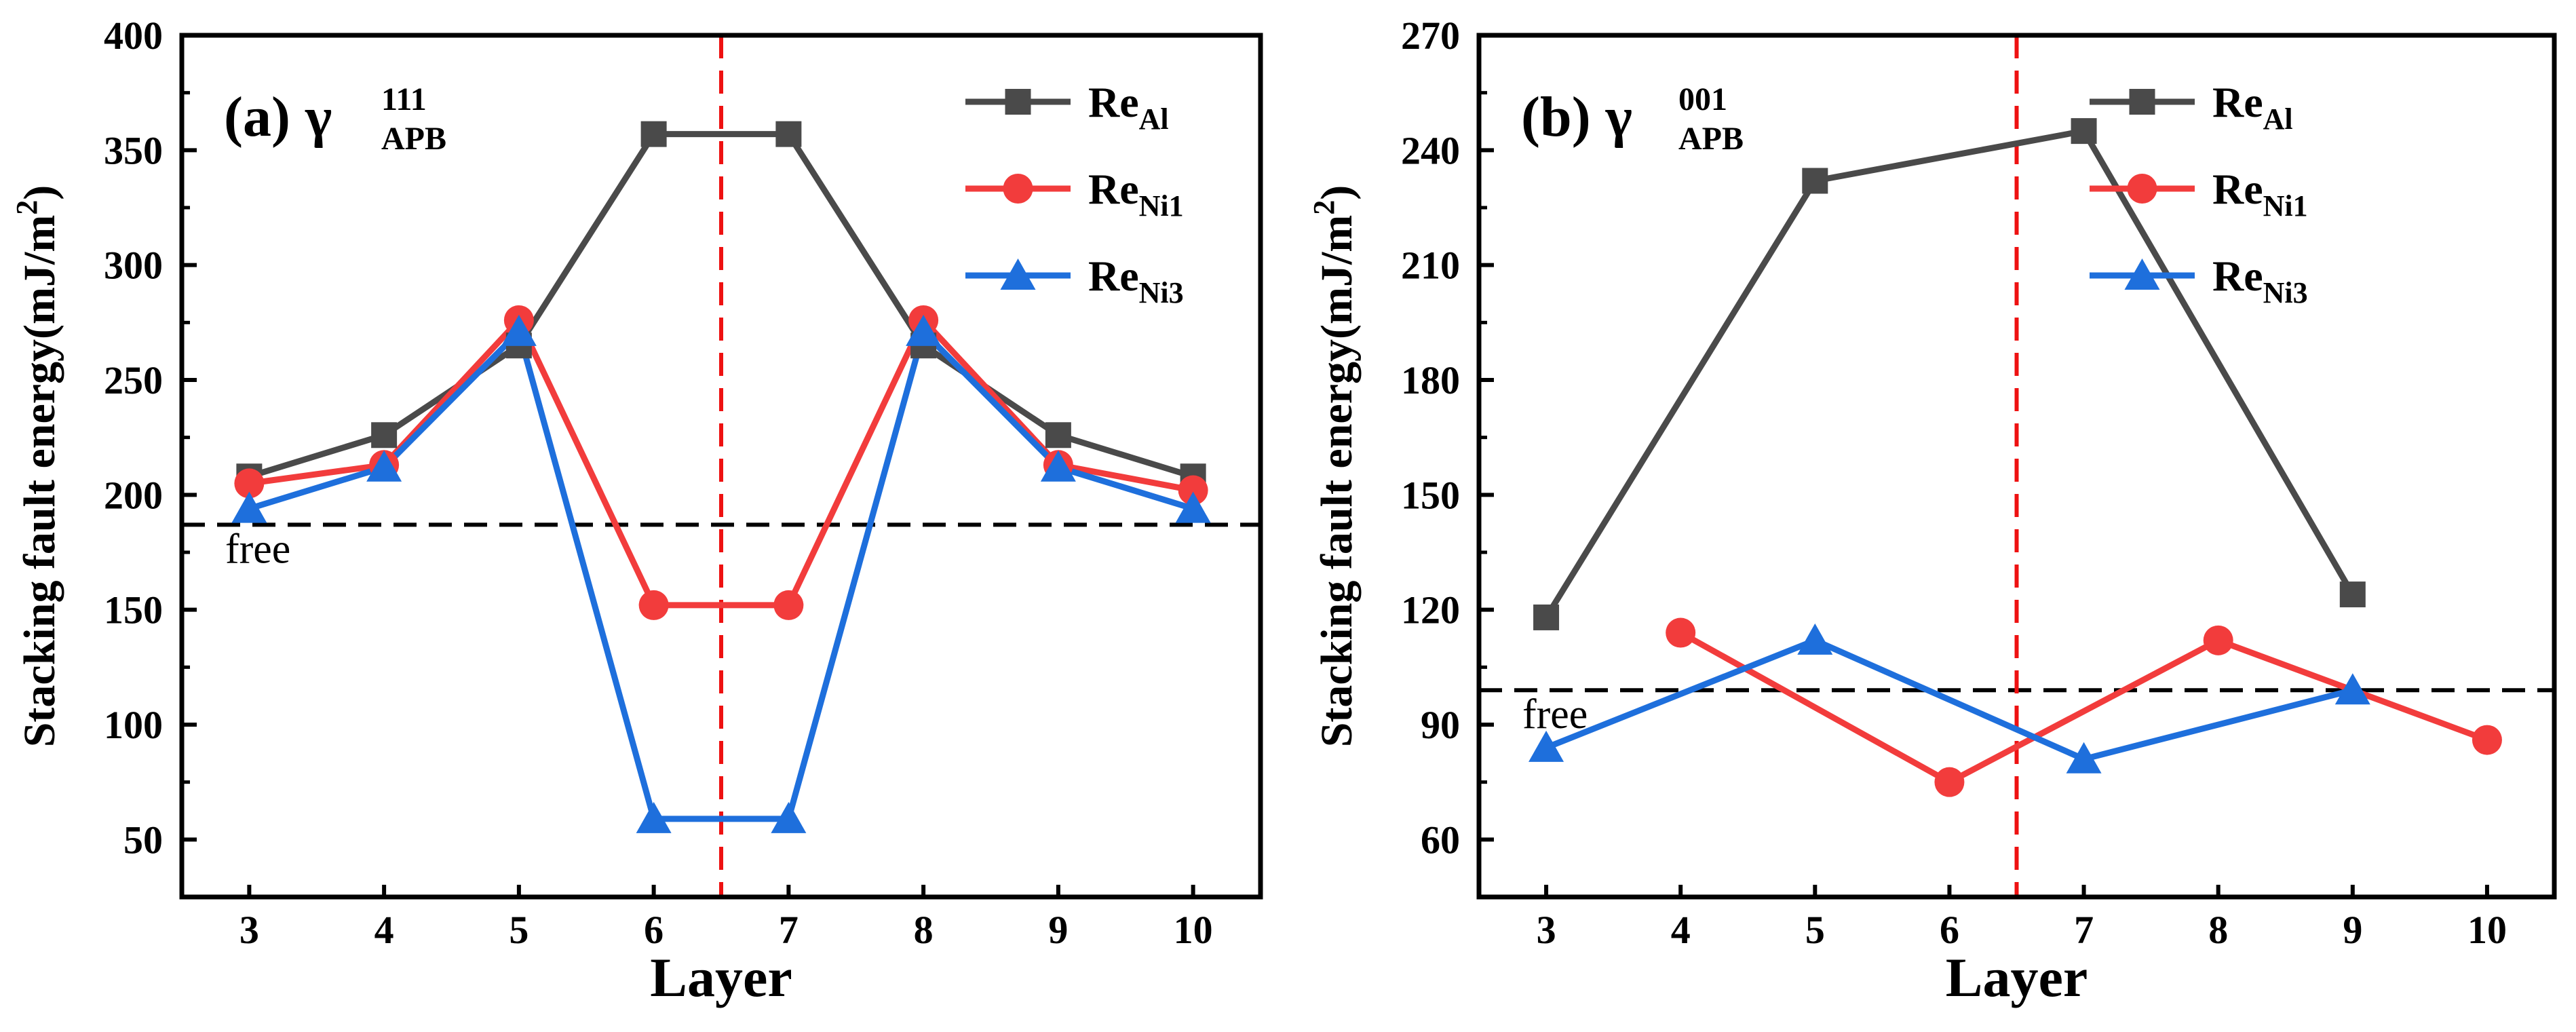  Describe the element at coordinates (1546, 930) in the screenshot. I see `x-tick-label: 3` at that location.